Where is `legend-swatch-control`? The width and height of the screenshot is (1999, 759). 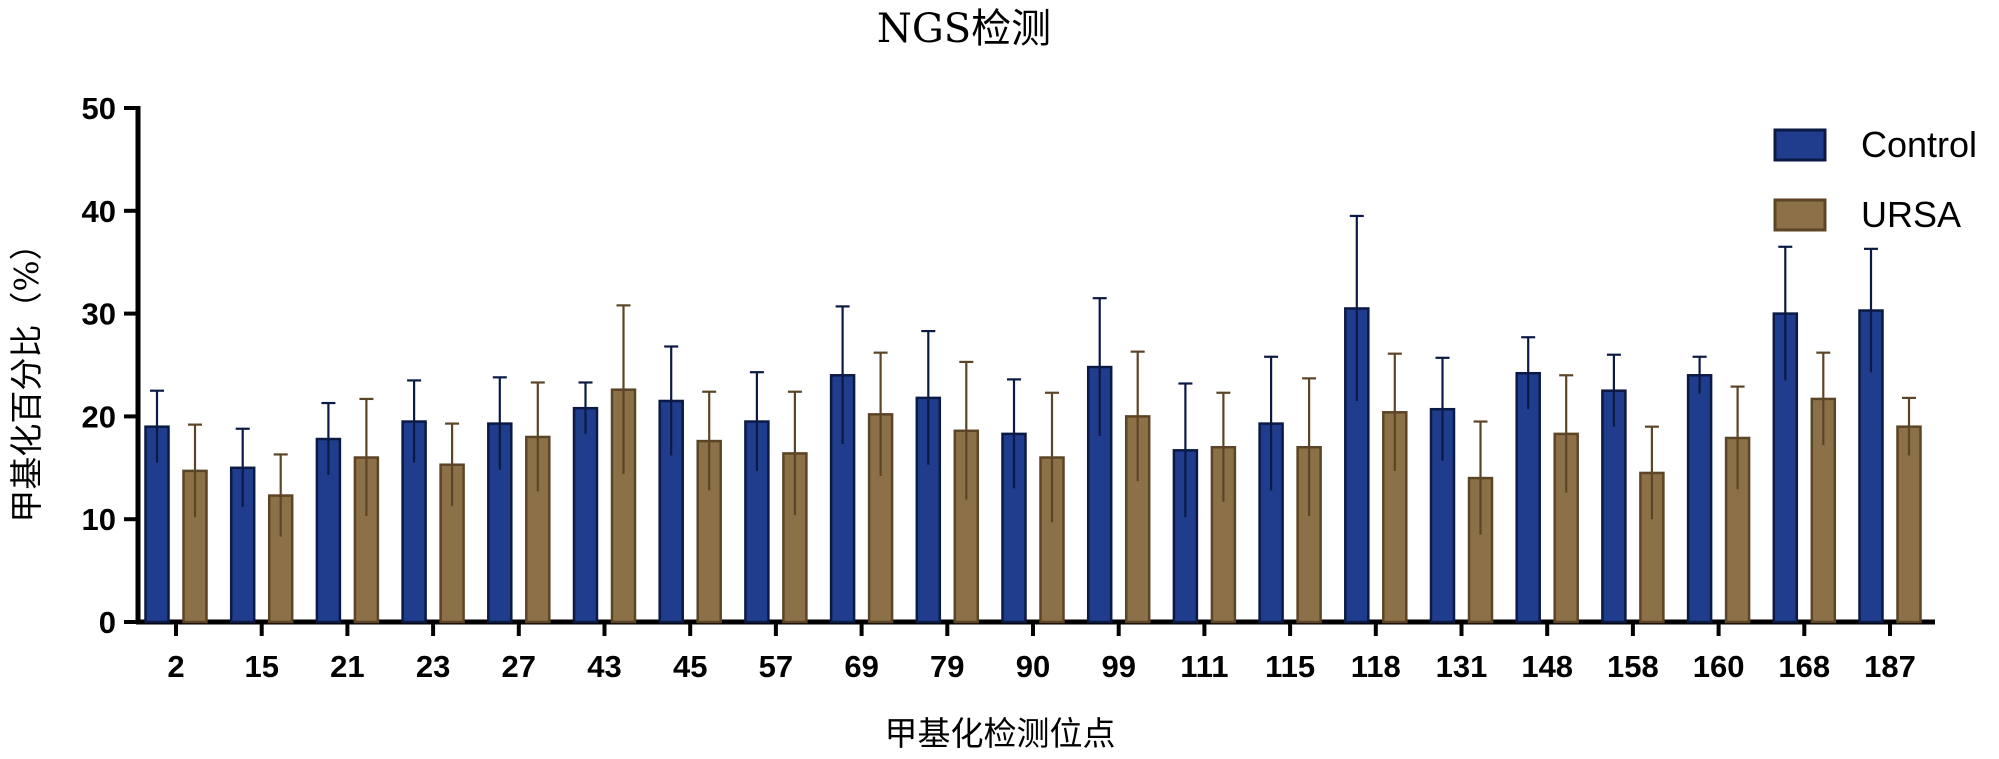 legend-swatch-control is located at coordinates (1800, 145).